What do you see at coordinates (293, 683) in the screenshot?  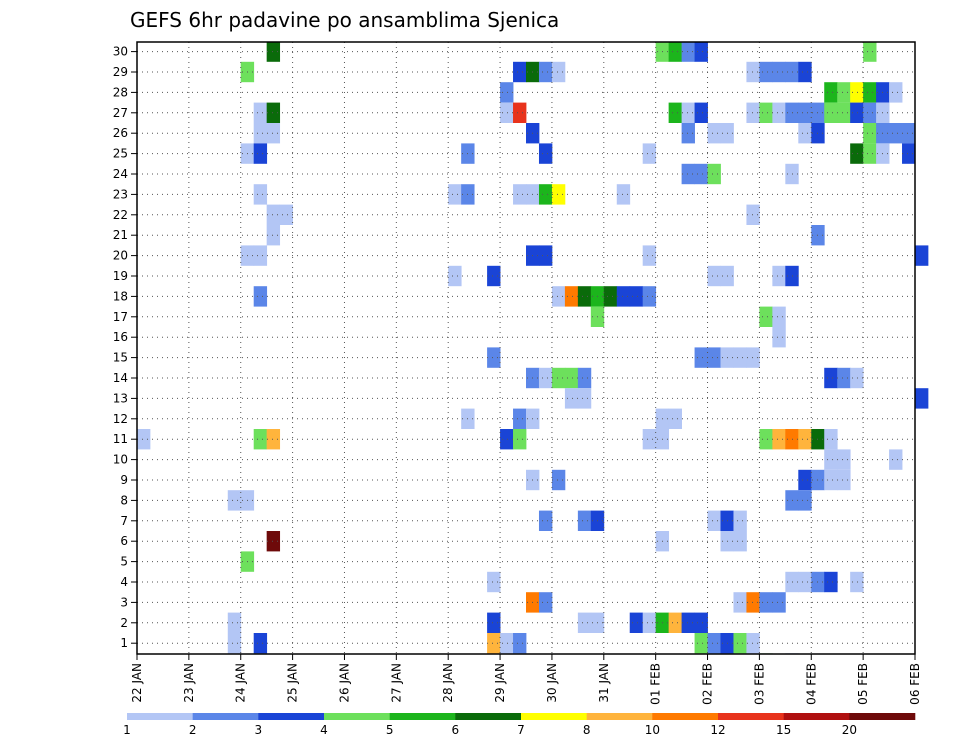 I see `x-tick-label: 25 JAN` at bounding box center [293, 683].